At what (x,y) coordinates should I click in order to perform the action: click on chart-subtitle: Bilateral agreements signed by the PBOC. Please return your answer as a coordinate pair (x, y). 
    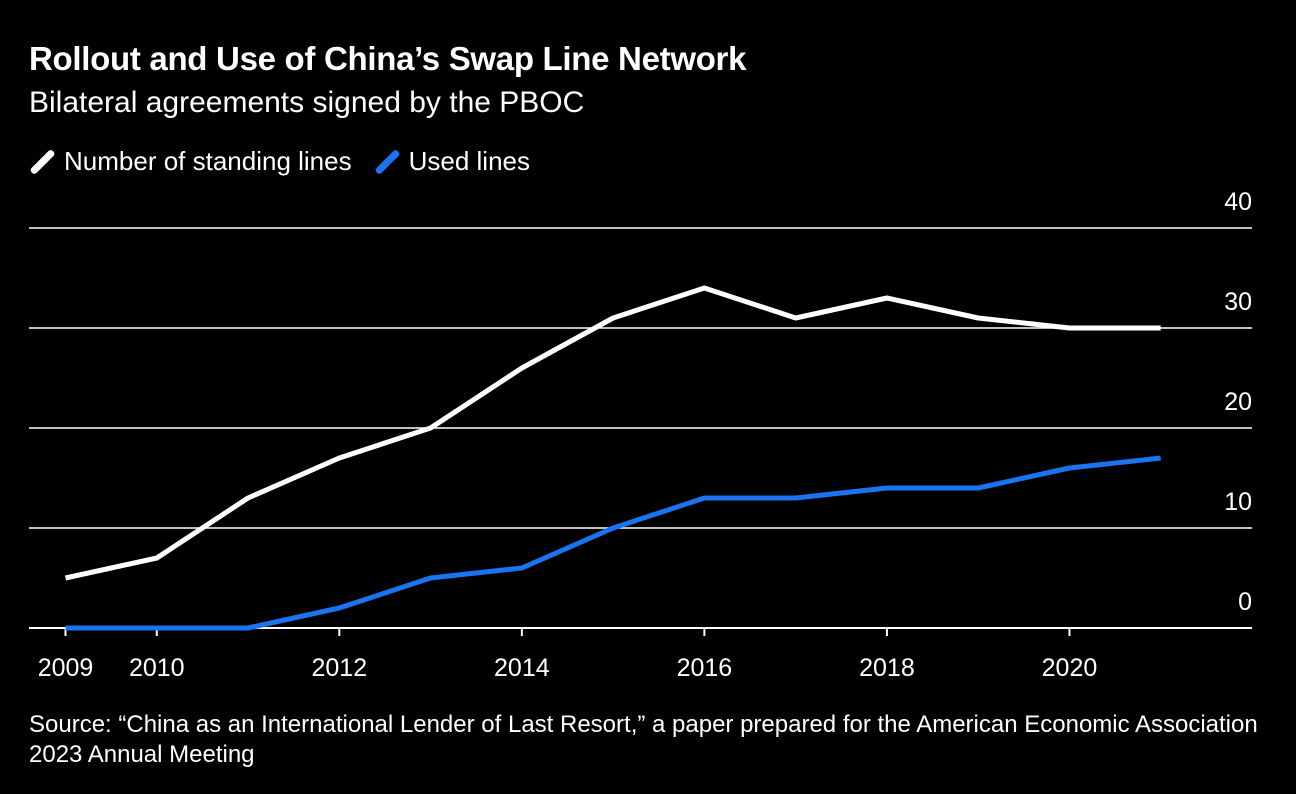
    Looking at the image, I should click on (307, 102).